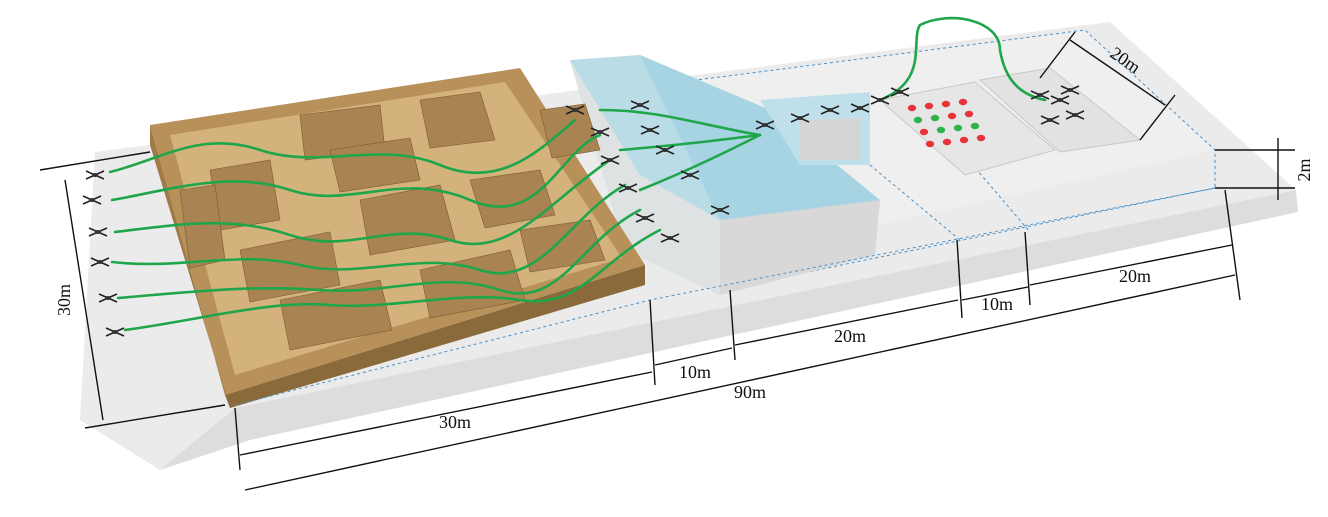  What do you see at coordinates (1304, 169) in the screenshot?
I see `label-height: 2m` at bounding box center [1304, 169].